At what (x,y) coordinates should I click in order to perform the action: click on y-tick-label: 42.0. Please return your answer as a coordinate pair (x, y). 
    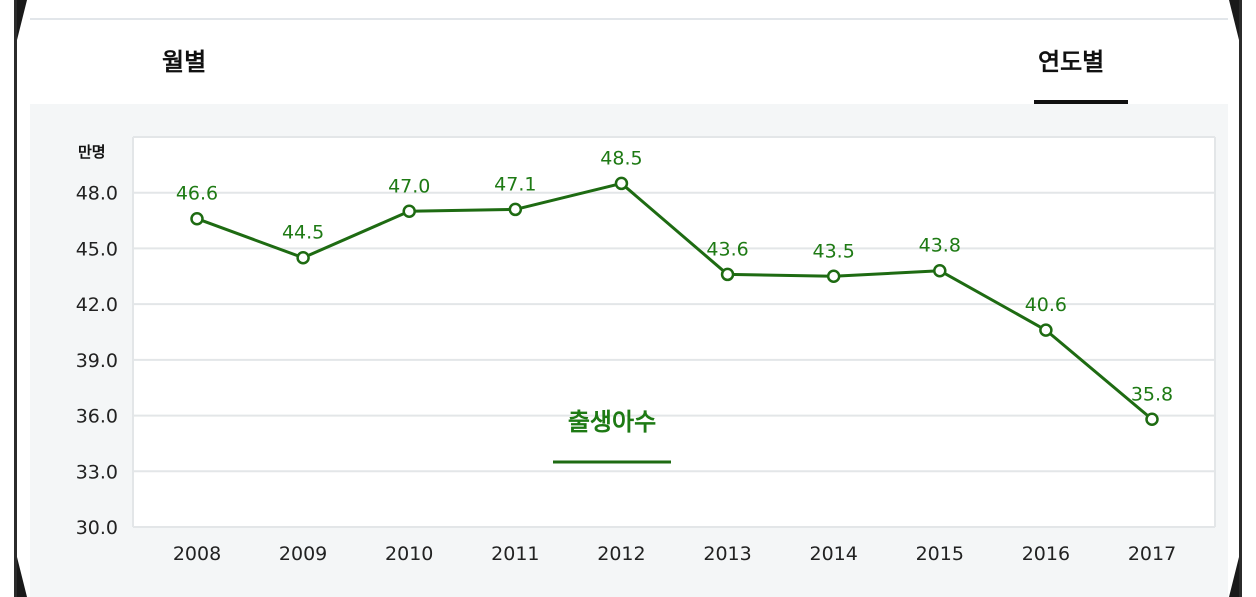
    Looking at the image, I should click on (97, 305).